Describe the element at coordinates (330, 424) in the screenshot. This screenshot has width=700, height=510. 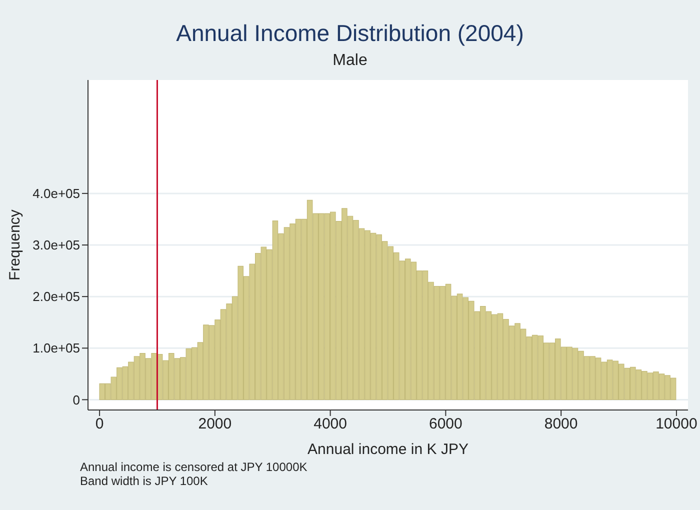
I see `x-tick-label: 4000` at that location.